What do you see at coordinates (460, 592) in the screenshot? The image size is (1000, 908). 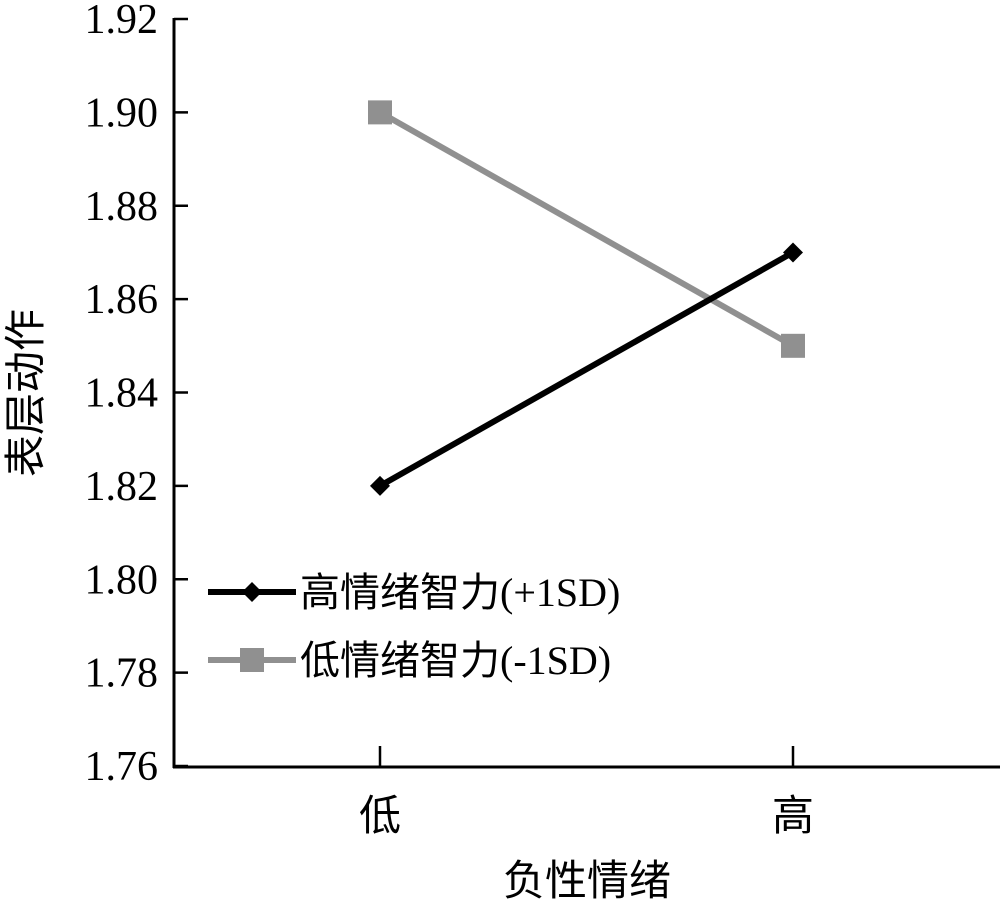 I see `legend-label: 高情绪智力(+1SD)` at bounding box center [460, 592].